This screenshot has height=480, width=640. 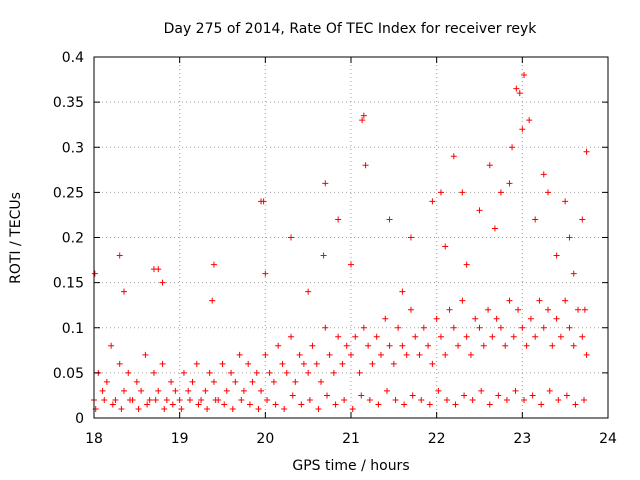 What do you see at coordinates (79, 419) in the screenshot?
I see `y-tick-label: 0` at bounding box center [79, 419].